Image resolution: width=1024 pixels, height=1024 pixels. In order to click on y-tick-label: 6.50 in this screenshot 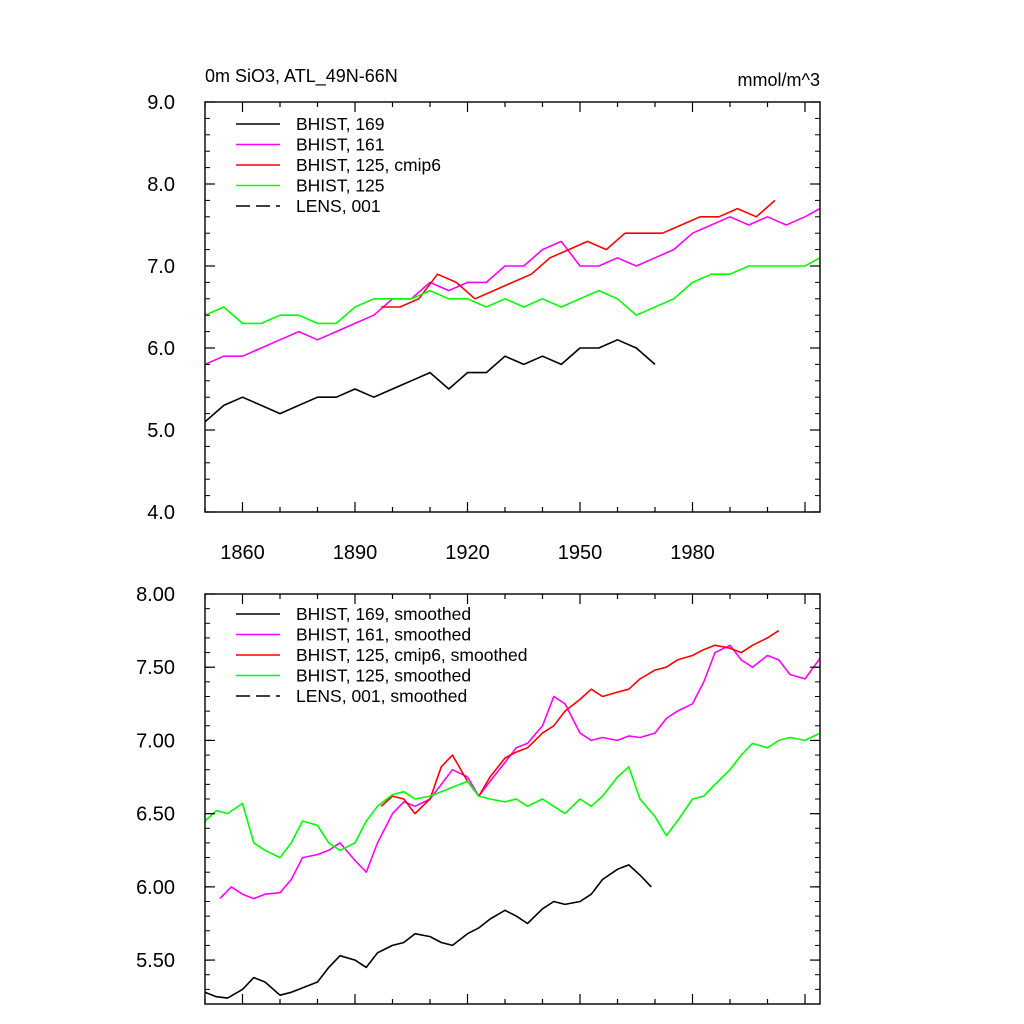, I will do `click(155, 815)`.